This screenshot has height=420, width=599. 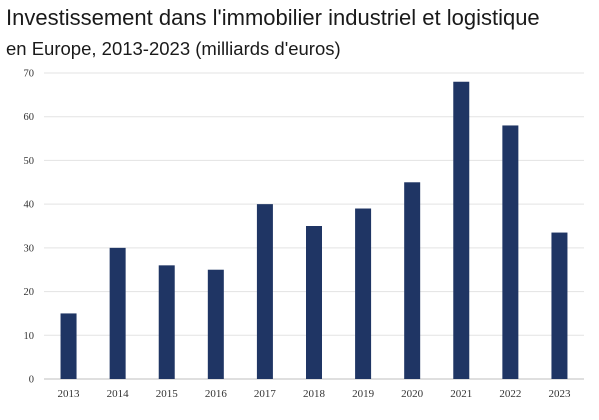 What do you see at coordinates (559, 394) in the screenshot?
I see `x-tick-label: 2023` at bounding box center [559, 394].